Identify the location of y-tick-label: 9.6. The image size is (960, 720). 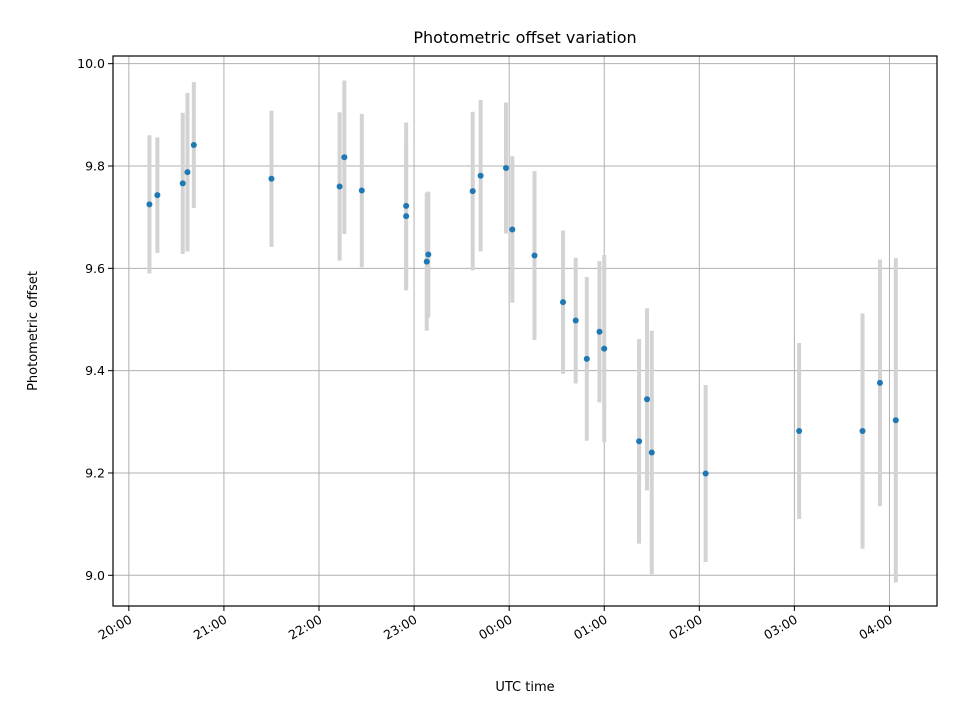
(95, 268).